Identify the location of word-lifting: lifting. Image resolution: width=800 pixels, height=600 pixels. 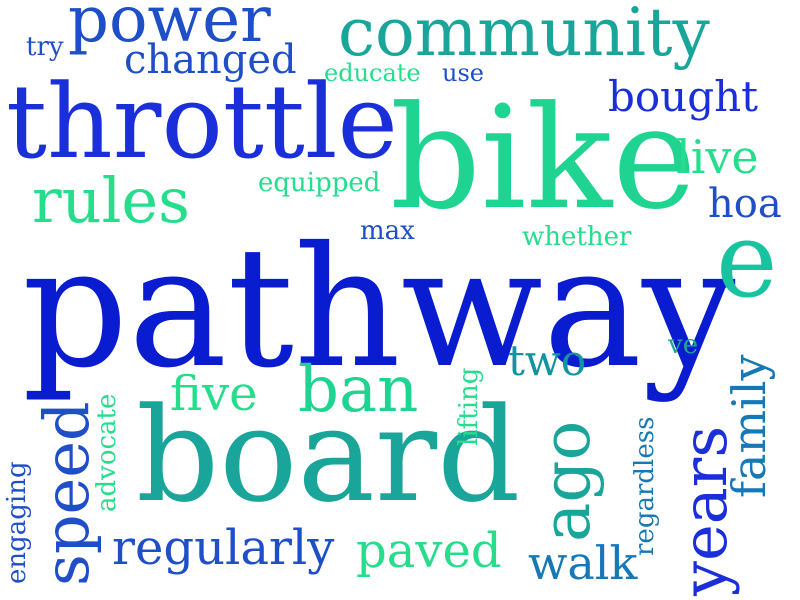
(469, 406).